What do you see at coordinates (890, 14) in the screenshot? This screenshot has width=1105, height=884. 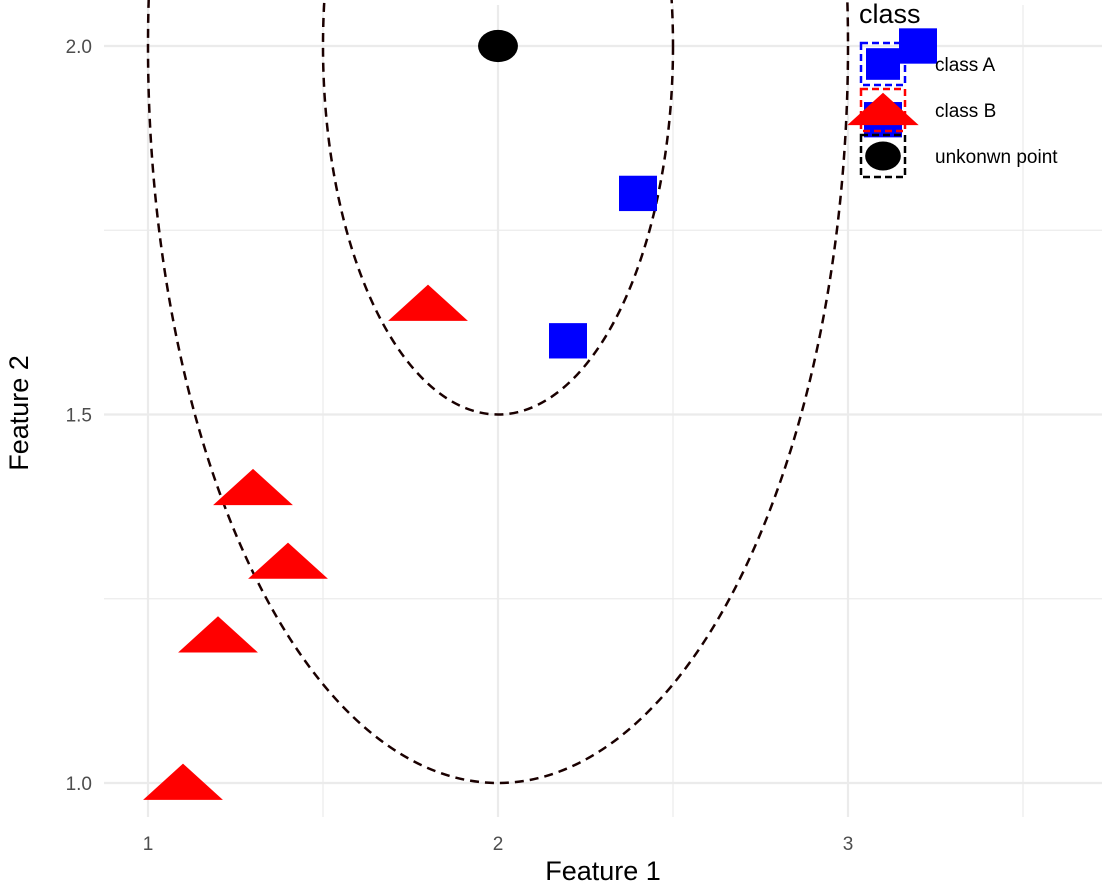 I see `legend-title: class` at bounding box center [890, 14].